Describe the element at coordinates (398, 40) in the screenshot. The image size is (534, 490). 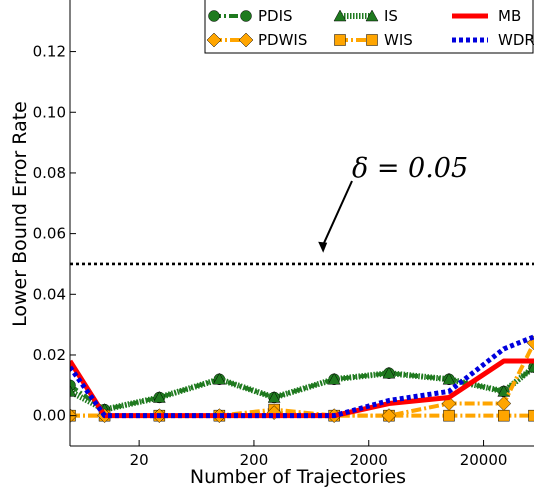
I see `legend-label-wis: WIS` at that location.